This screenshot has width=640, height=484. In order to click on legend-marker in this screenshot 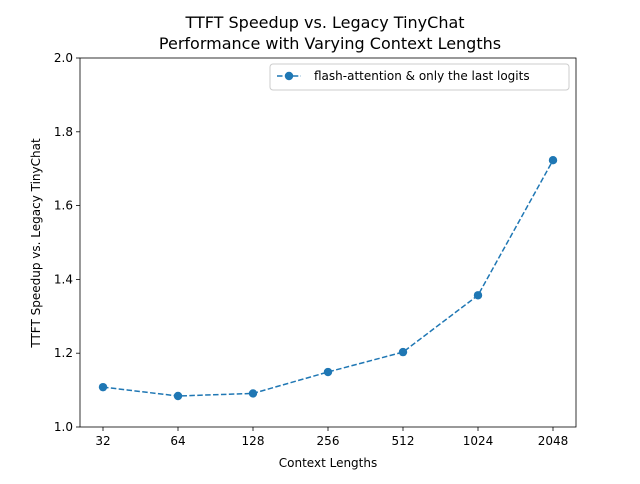, I will do `click(289, 76)`.